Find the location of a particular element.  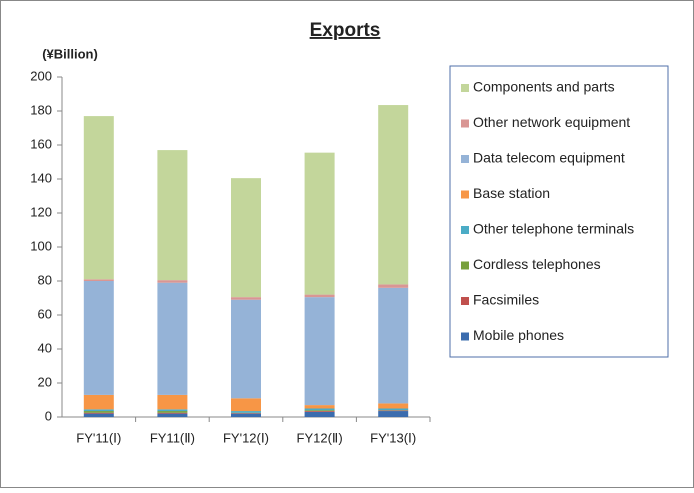

x-tick-label: FY12(Ⅱ) is located at coordinates (320, 437).